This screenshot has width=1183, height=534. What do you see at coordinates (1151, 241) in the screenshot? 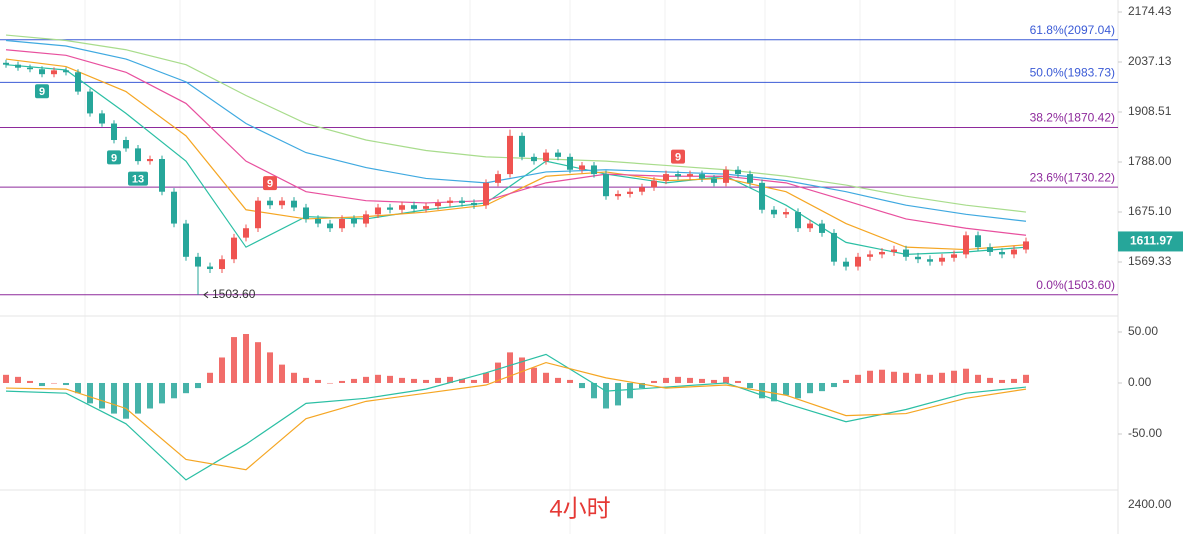
I see `price-badge-label: 1611.97` at bounding box center [1151, 241].